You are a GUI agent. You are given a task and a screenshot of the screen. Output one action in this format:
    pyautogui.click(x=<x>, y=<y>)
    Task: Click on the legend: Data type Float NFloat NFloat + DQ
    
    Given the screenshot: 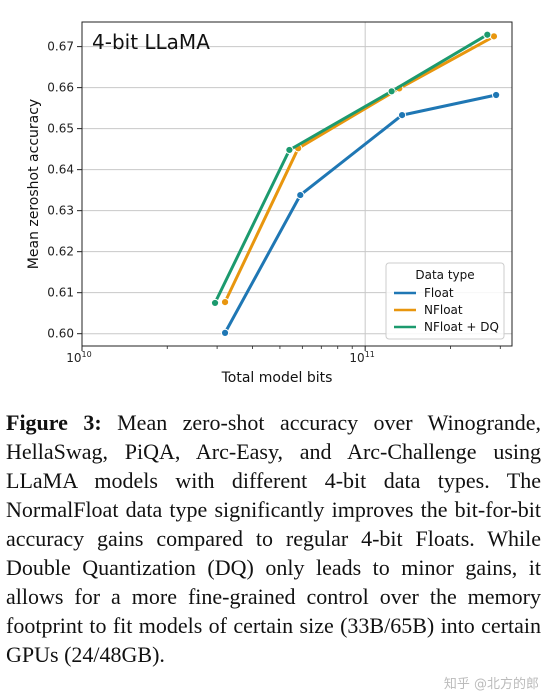 What is the action you would take?
    pyautogui.click(x=445, y=301)
    